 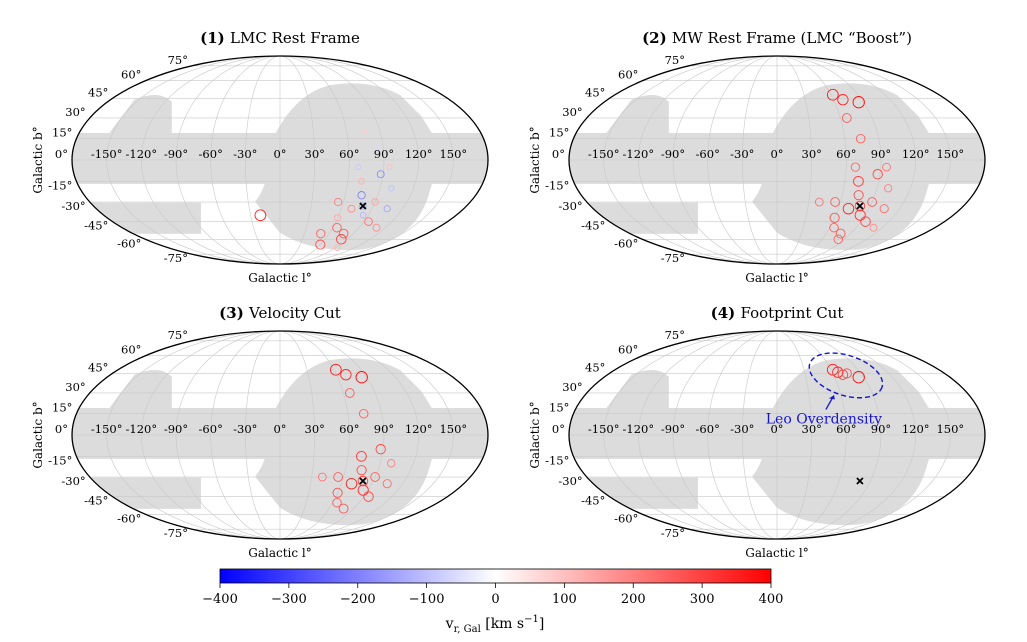 I want to click on panel-title: (3) Velocity Cut, so click(x=280, y=313).